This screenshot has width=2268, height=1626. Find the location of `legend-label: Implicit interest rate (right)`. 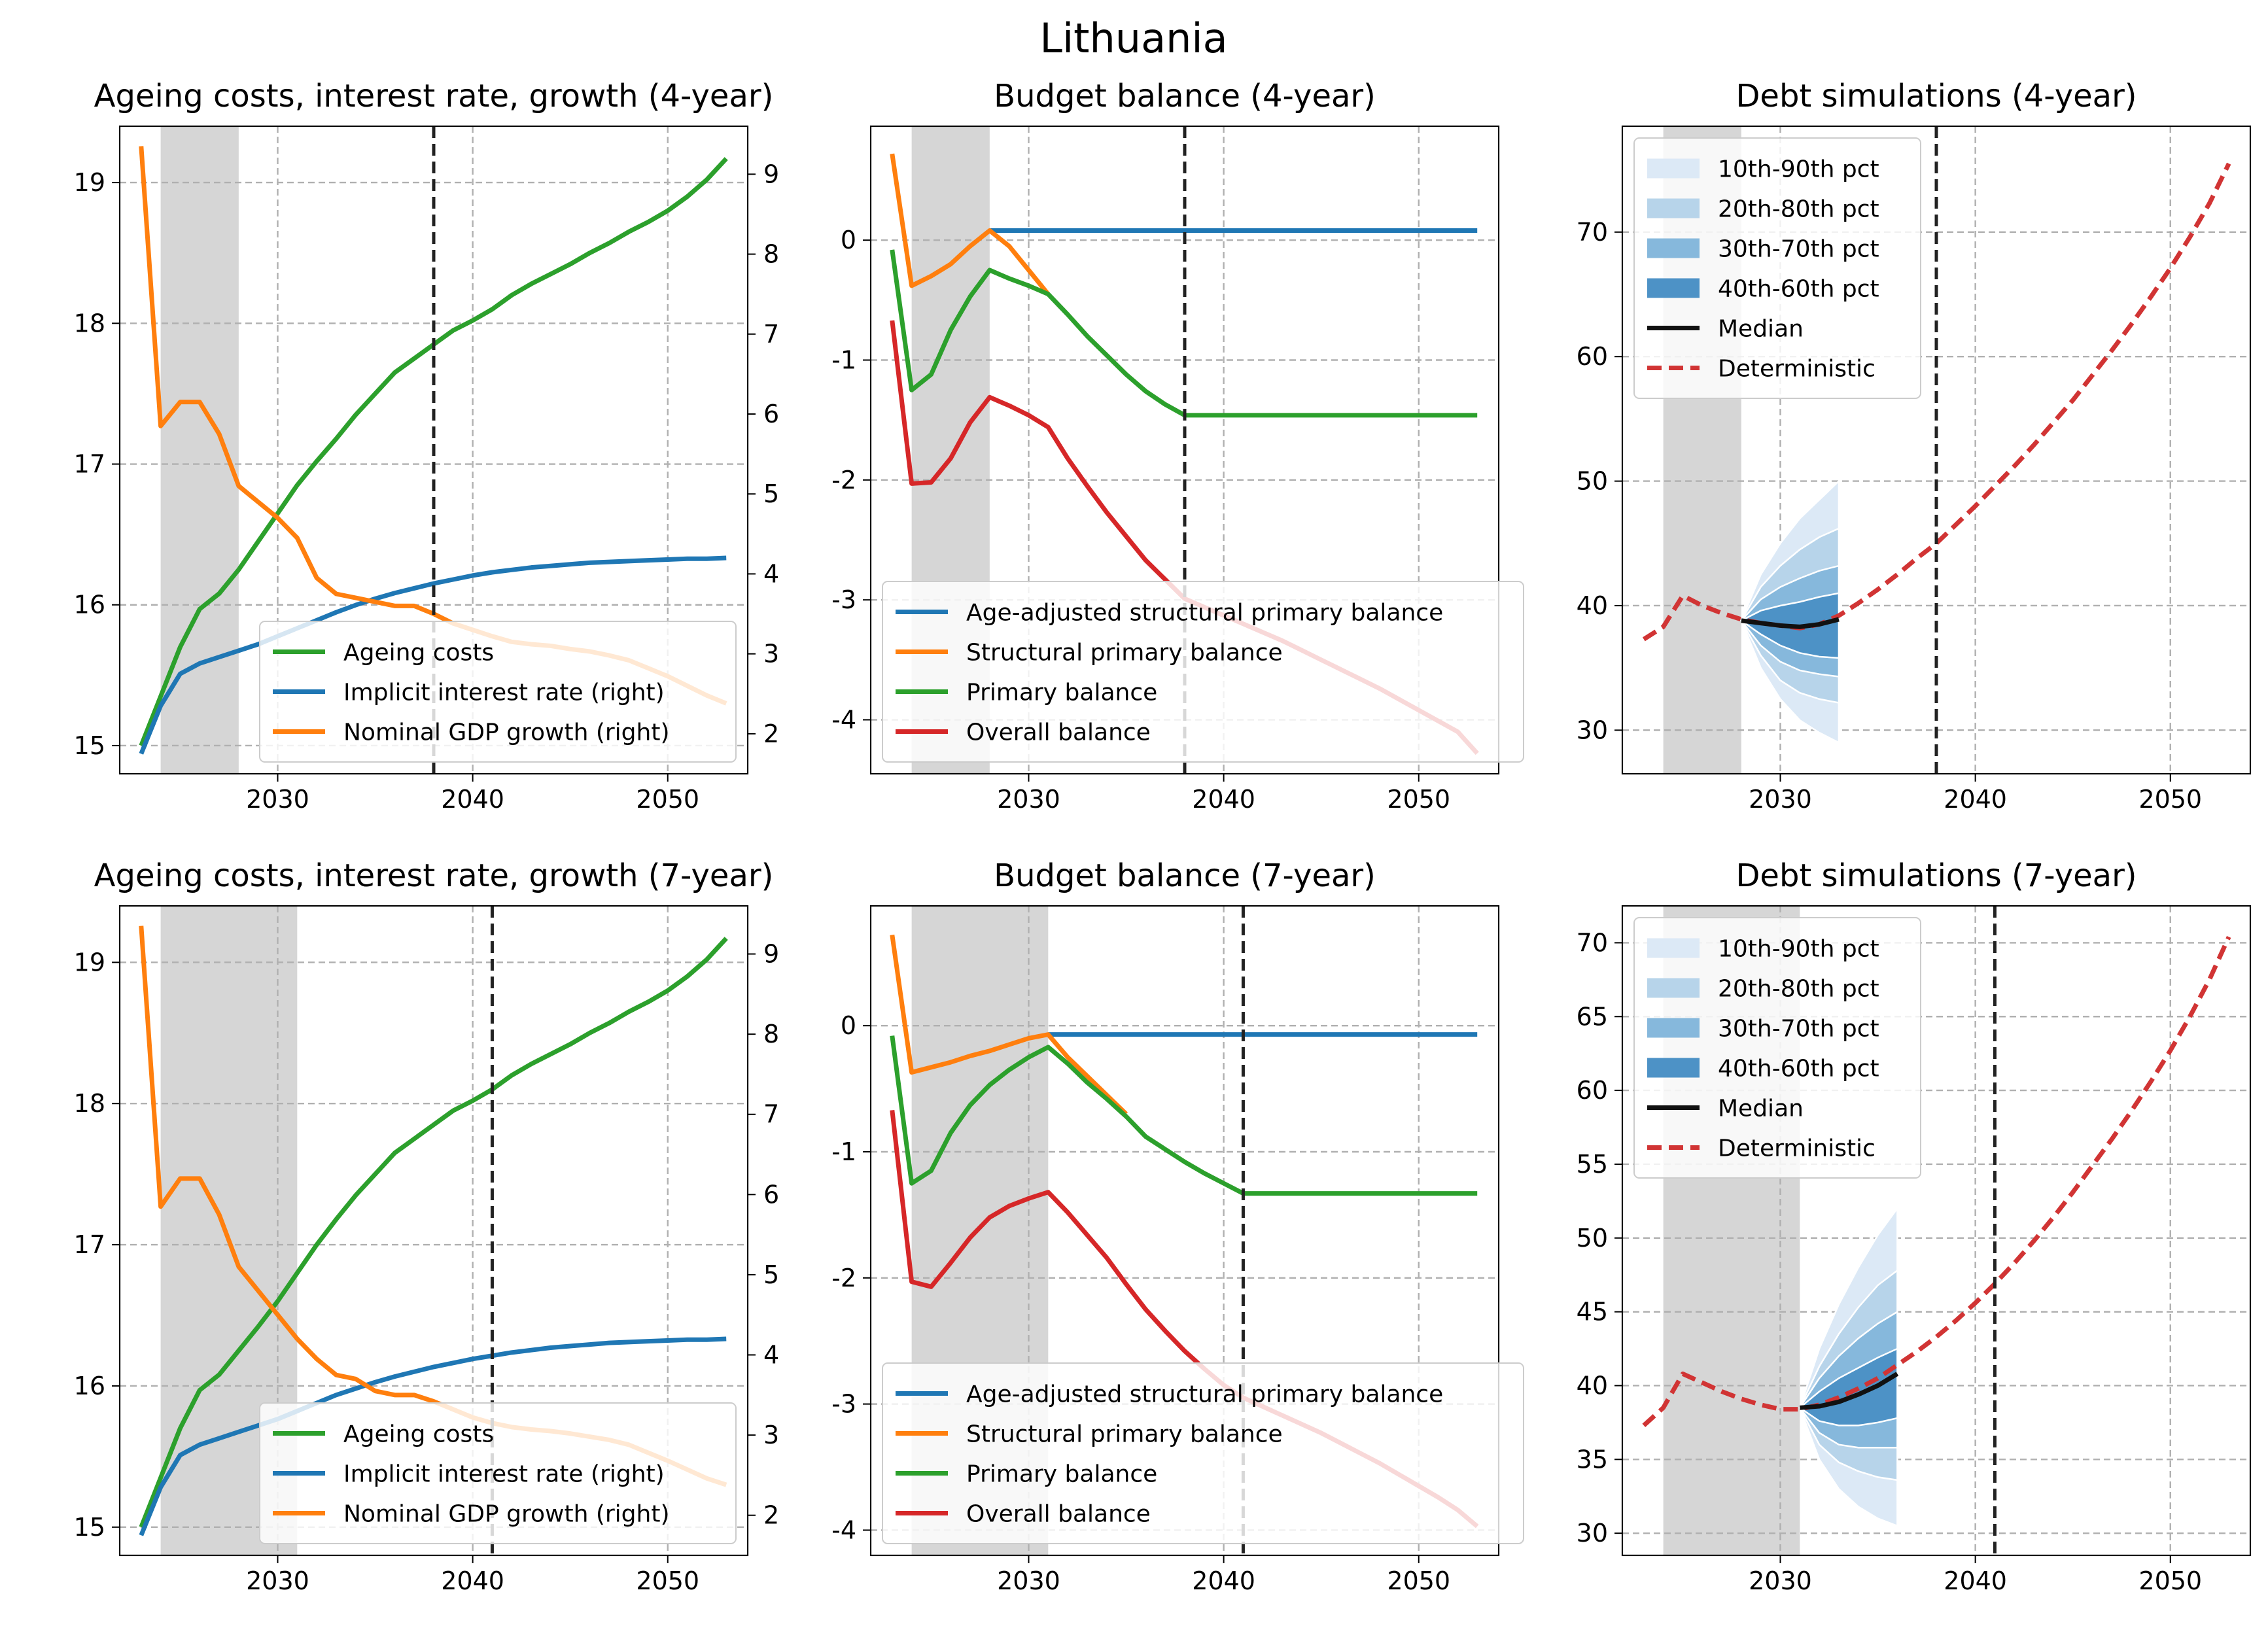

legend-label: Implicit interest rate (right) is located at coordinates (504, 1474).